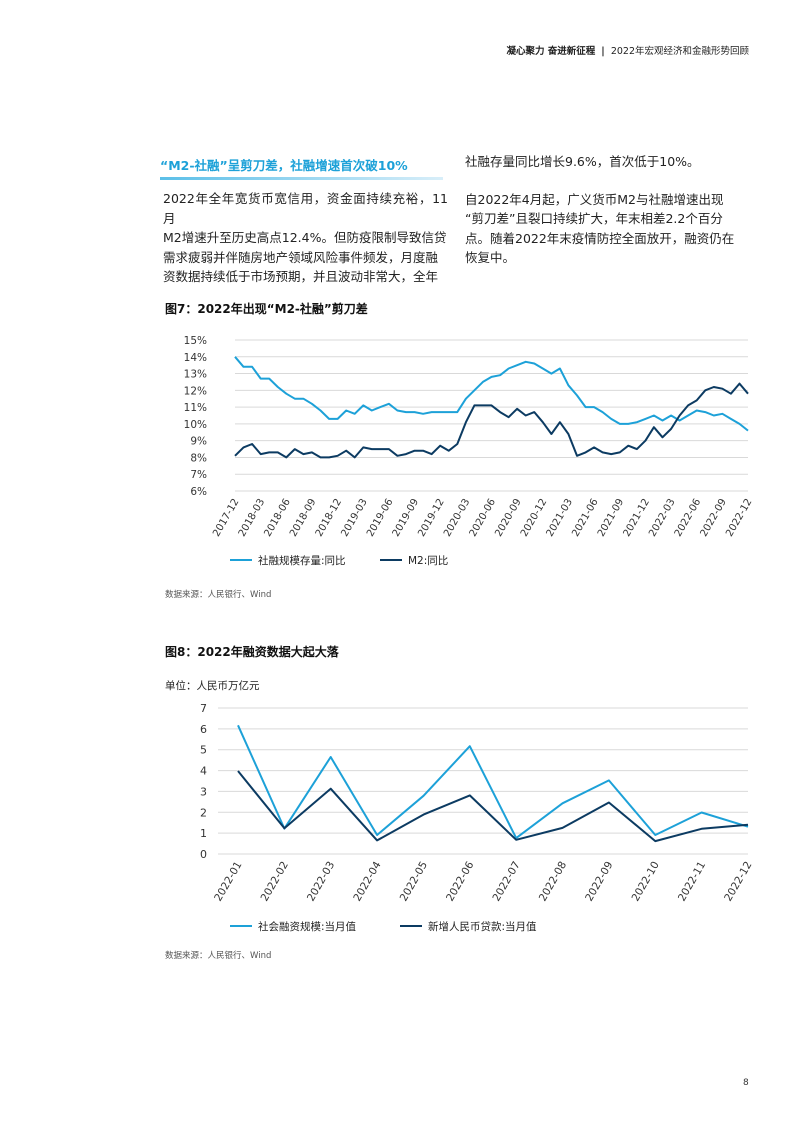 The image size is (793, 1122). I want to click on x-tick-label: 2022-01, so click(228, 882).